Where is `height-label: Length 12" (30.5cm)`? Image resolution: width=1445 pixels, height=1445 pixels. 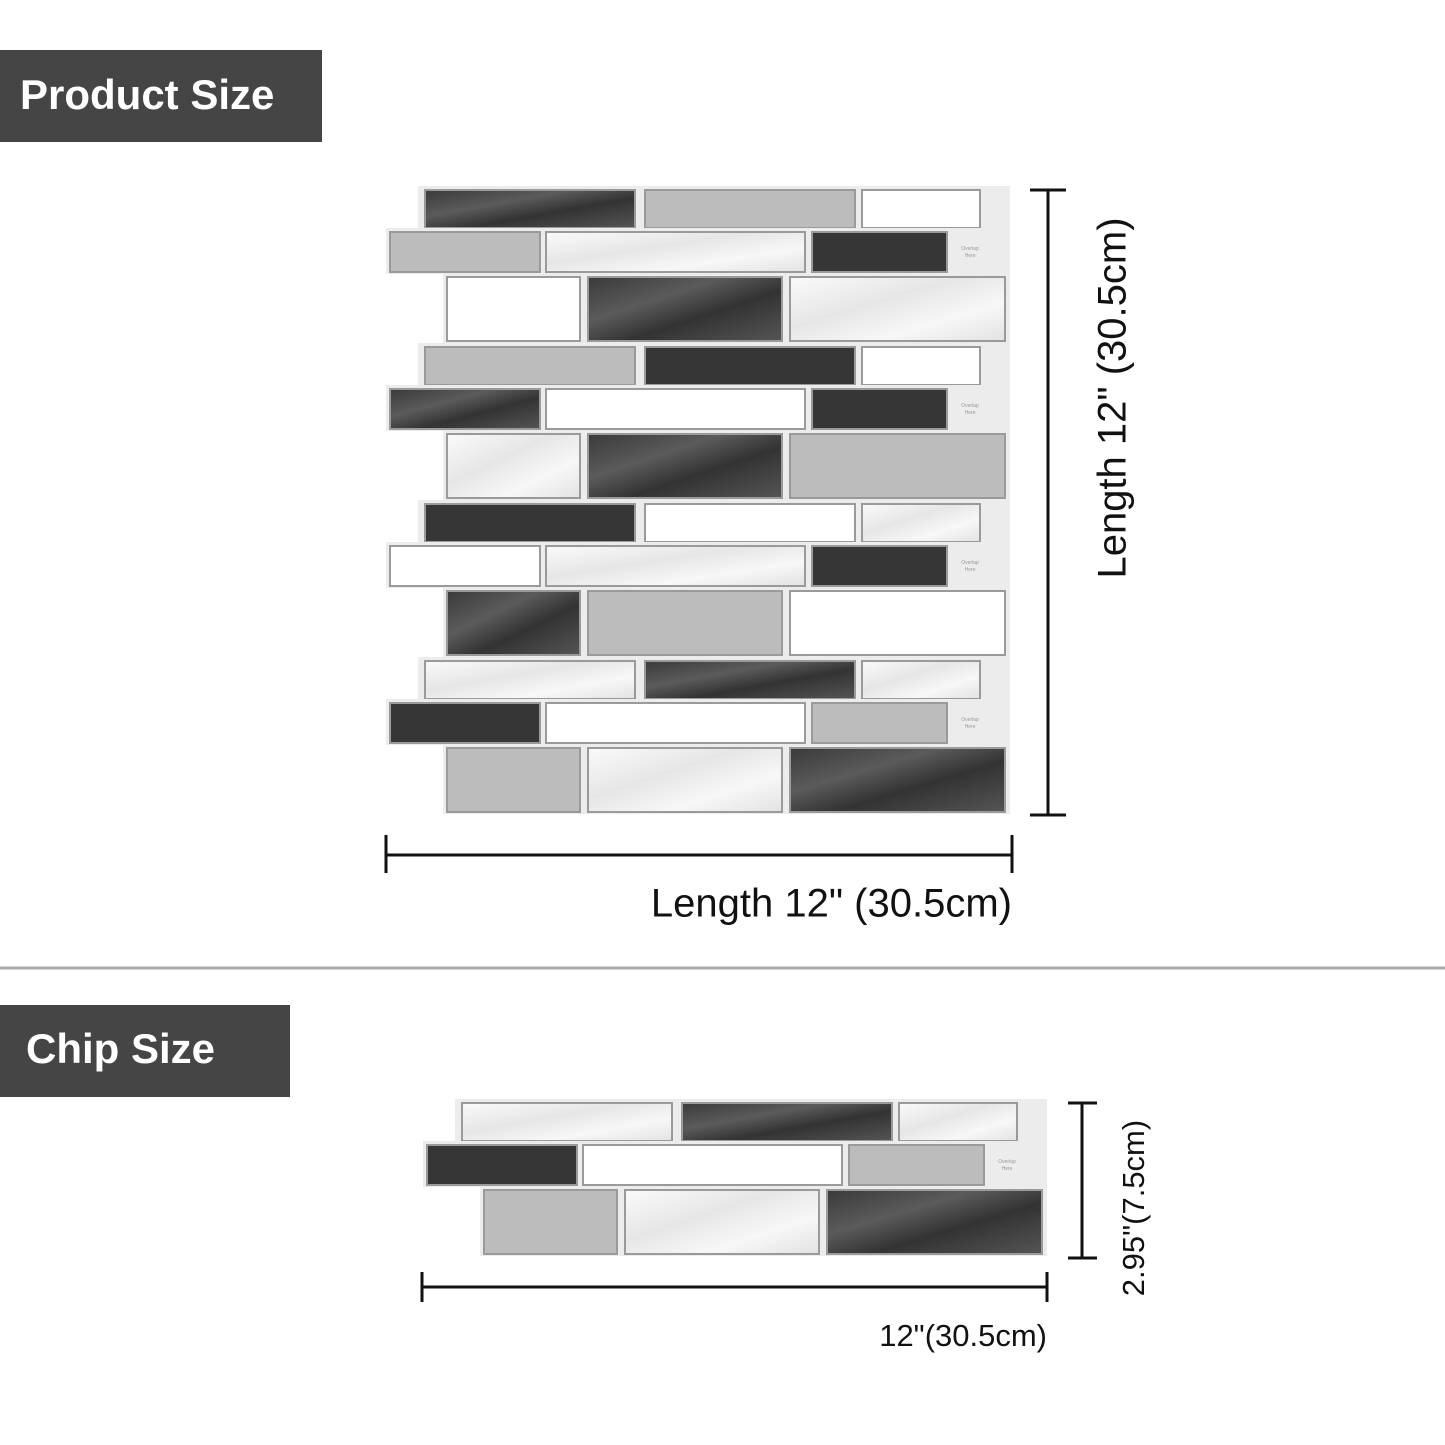 height-label: Length 12" (30.5cm) is located at coordinates (1113, 397).